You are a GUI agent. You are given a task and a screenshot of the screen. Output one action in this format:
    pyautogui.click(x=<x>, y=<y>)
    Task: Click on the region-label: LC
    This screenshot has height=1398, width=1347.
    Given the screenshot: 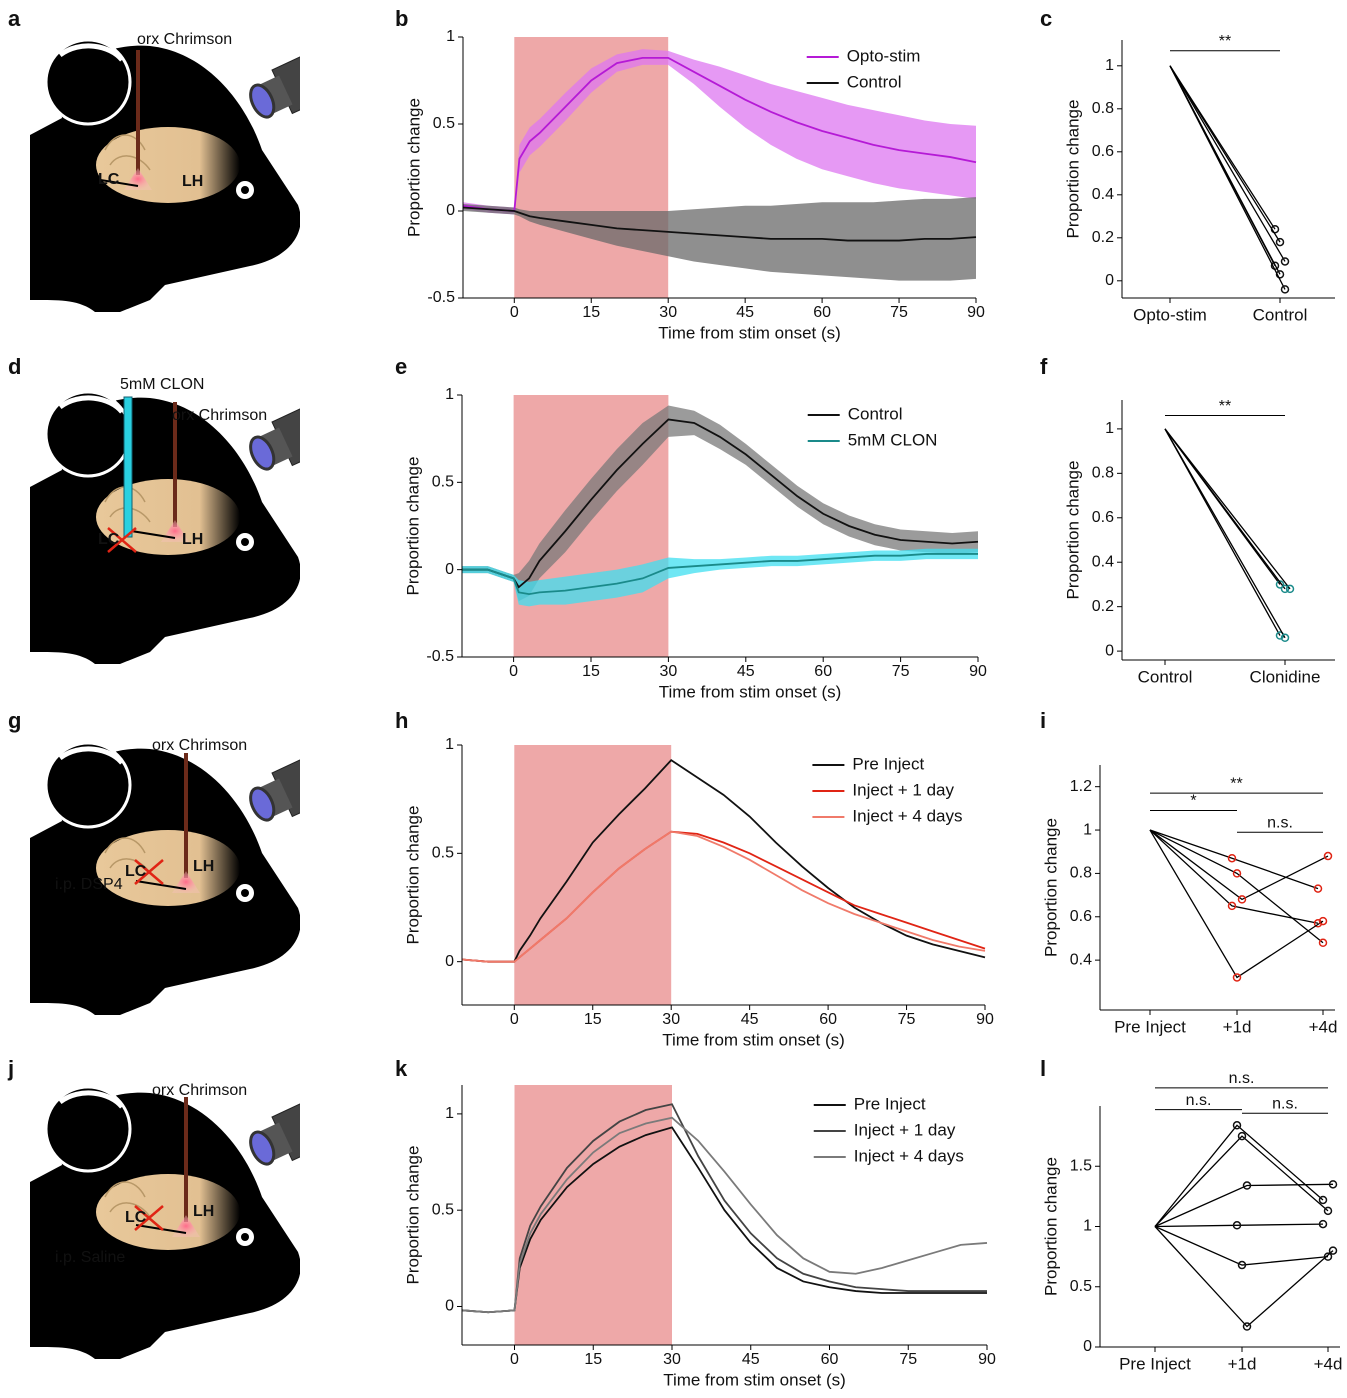 What is the action you would take?
    pyautogui.click(x=109, y=539)
    